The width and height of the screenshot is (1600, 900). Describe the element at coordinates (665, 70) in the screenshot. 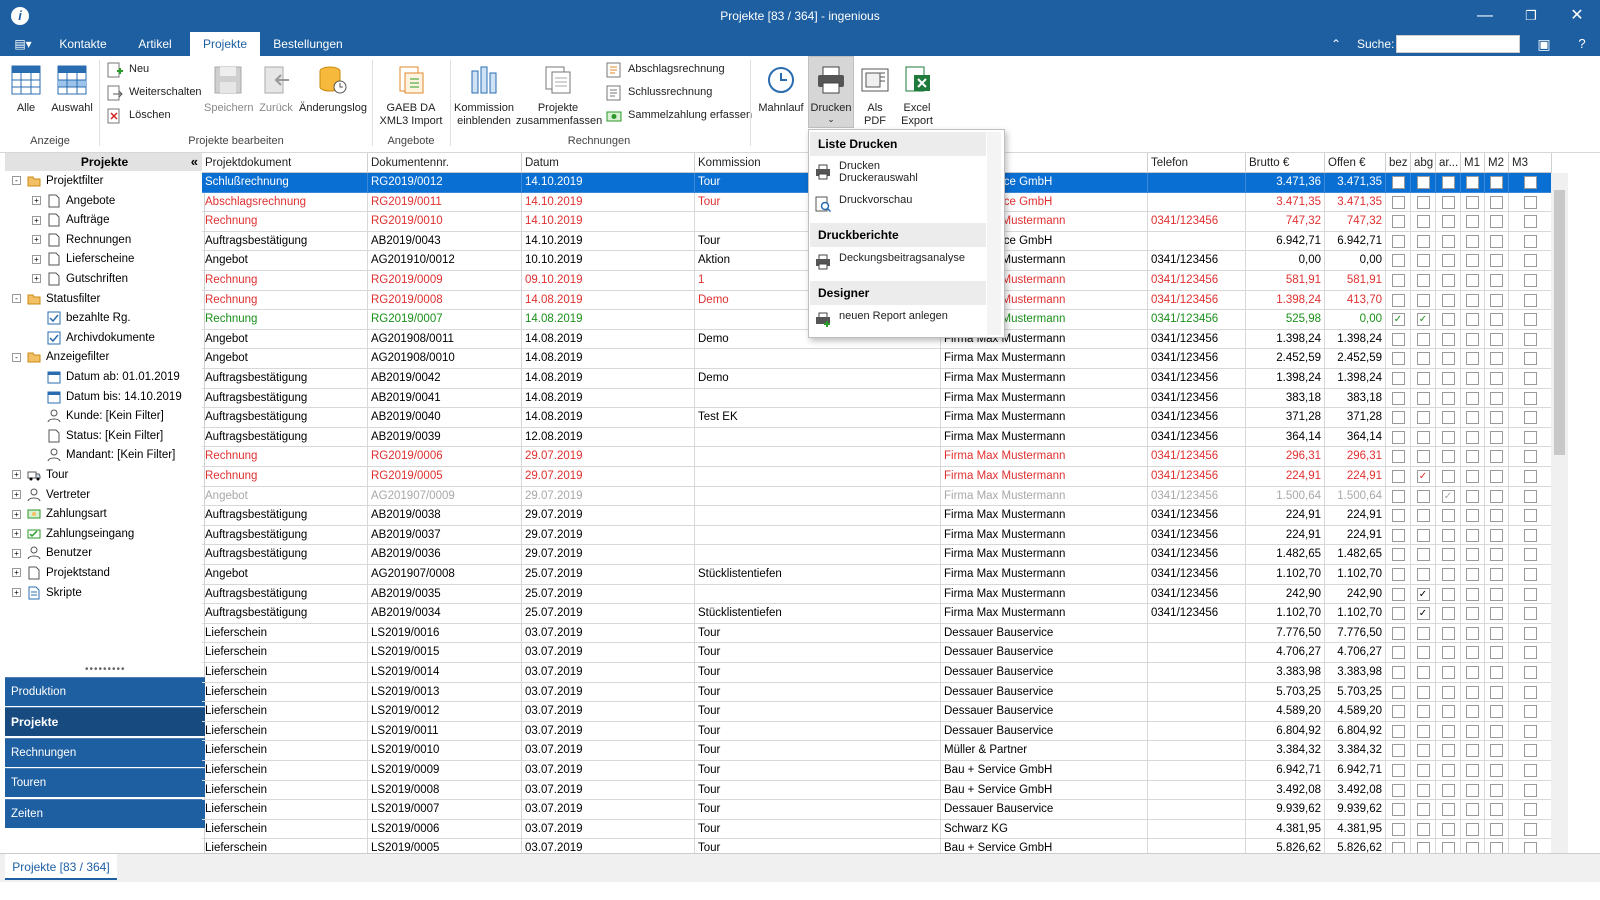

I see `partial-invoice-button: Abschlagsrechnung` at that location.